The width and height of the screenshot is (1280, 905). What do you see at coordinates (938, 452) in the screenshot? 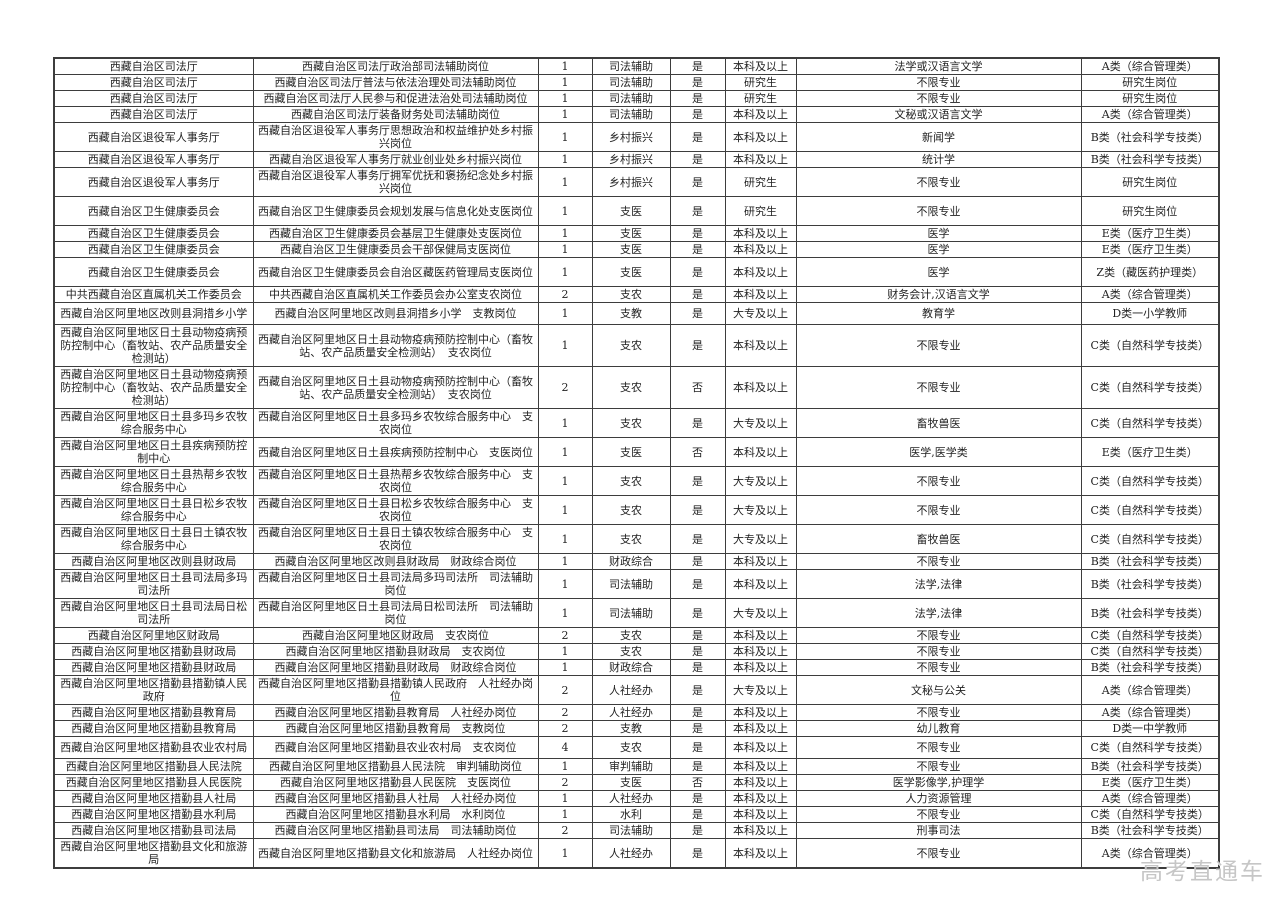
I see `cell-major: 医学,医学类` at bounding box center [938, 452].